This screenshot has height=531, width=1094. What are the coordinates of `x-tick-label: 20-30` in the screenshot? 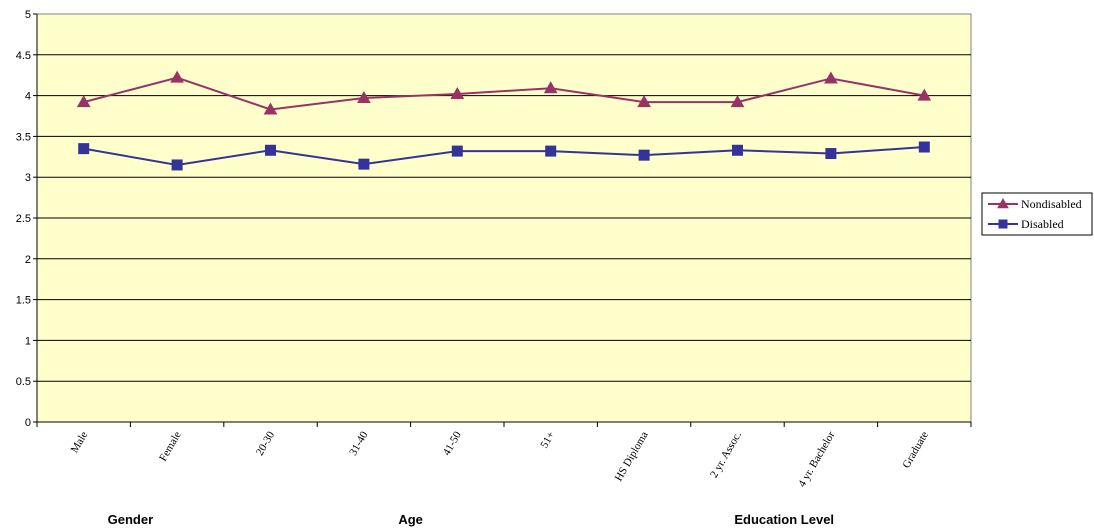 It's located at (265, 443).